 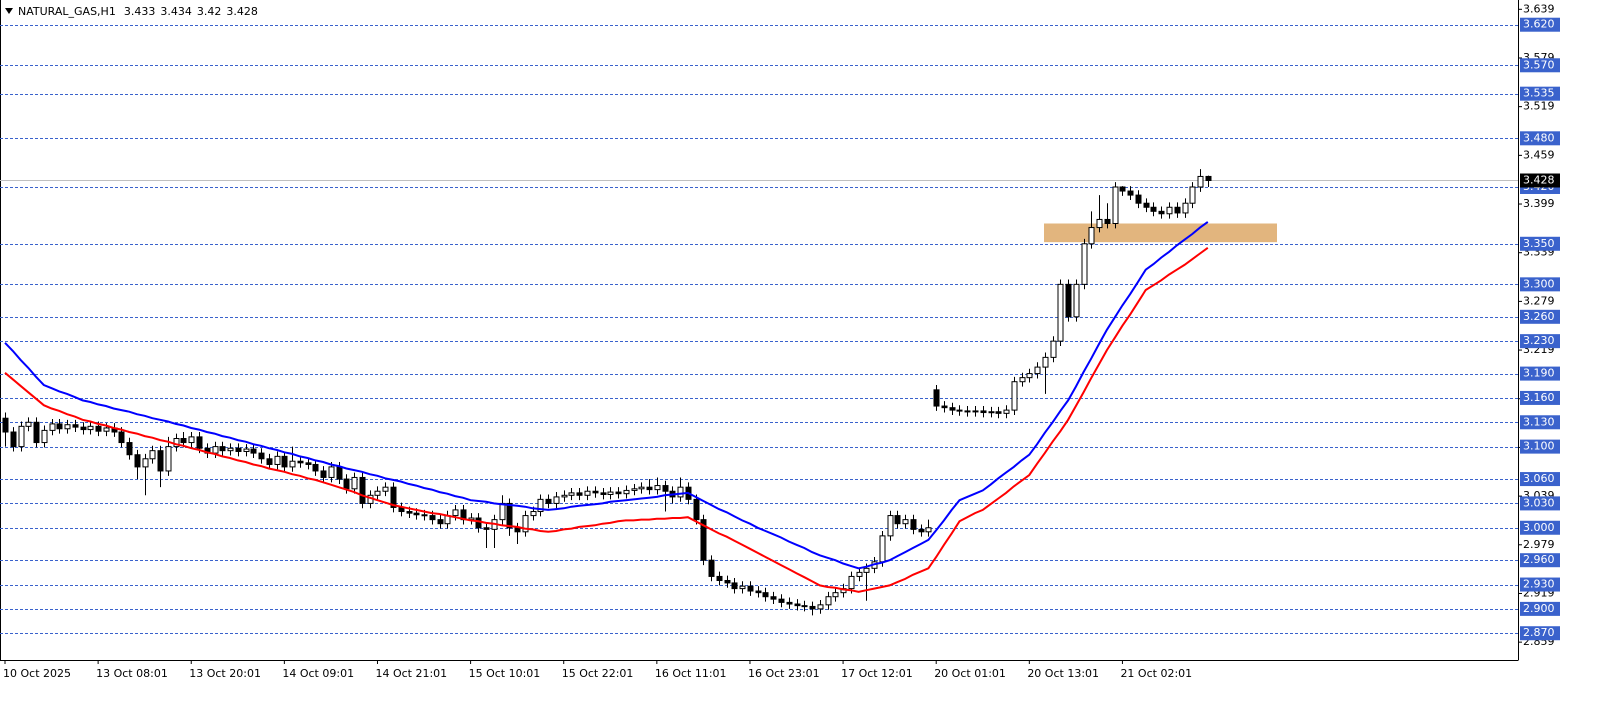 What do you see at coordinates (1539, 502) in the screenshot?
I see `level-label: 3.030` at bounding box center [1539, 502].